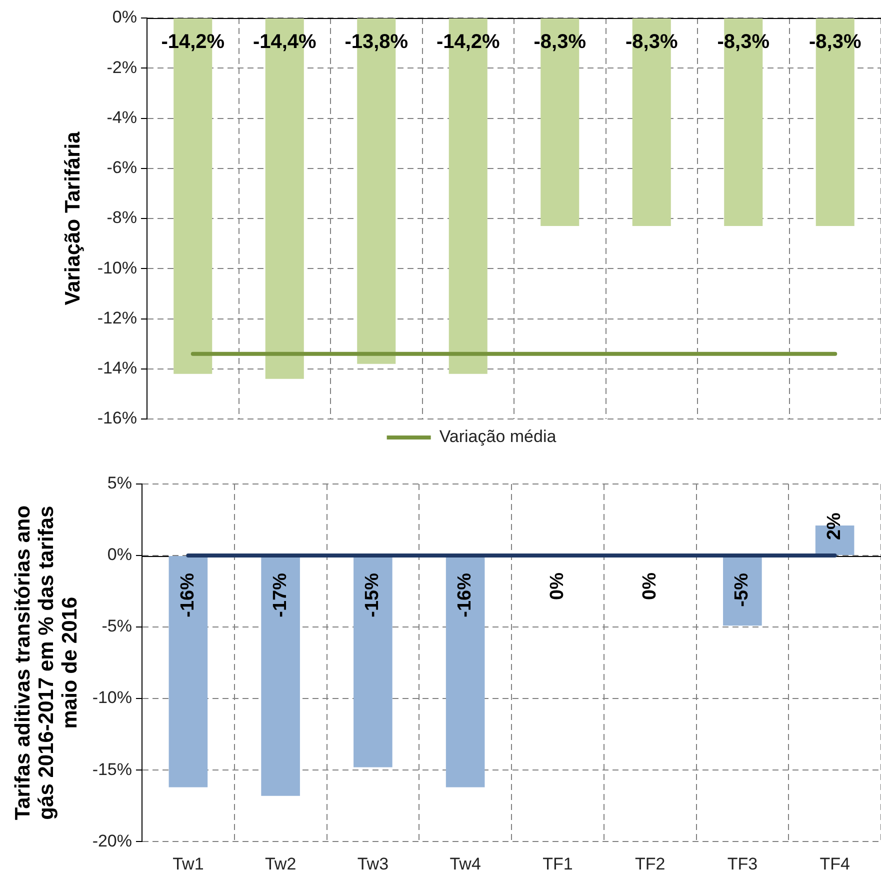 The width and height of the screenshot is (881, 888). What do you see at coordinates (376, 42) in the screenshot?
I see `data-label: -13,8%` at bounding box center [376, 42].